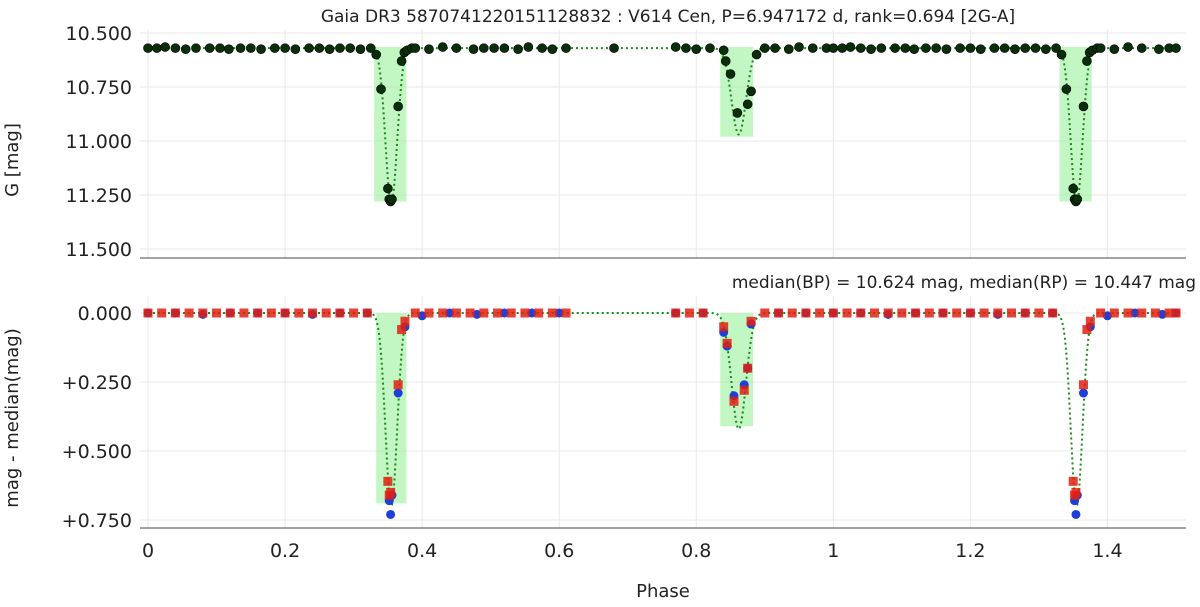  I want to click on bottom-y-tick-label: 0.000, so click(105, 314).